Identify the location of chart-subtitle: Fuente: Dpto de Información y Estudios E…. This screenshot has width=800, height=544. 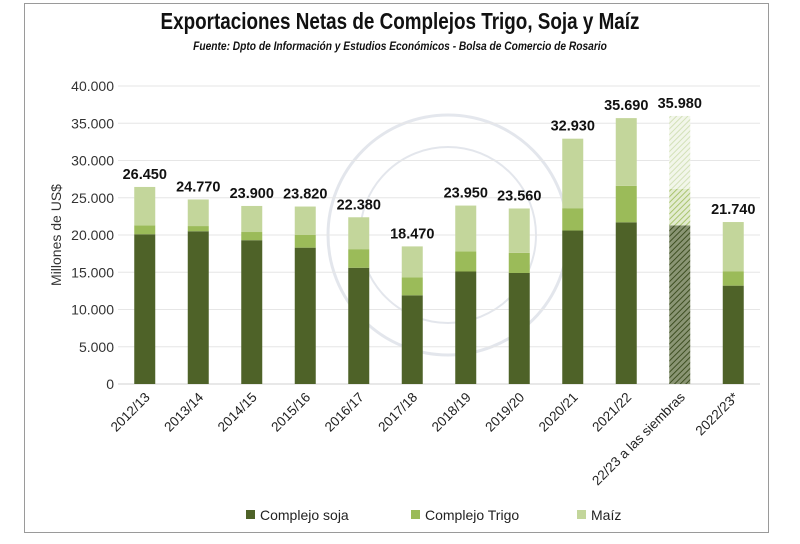
(400, 46).